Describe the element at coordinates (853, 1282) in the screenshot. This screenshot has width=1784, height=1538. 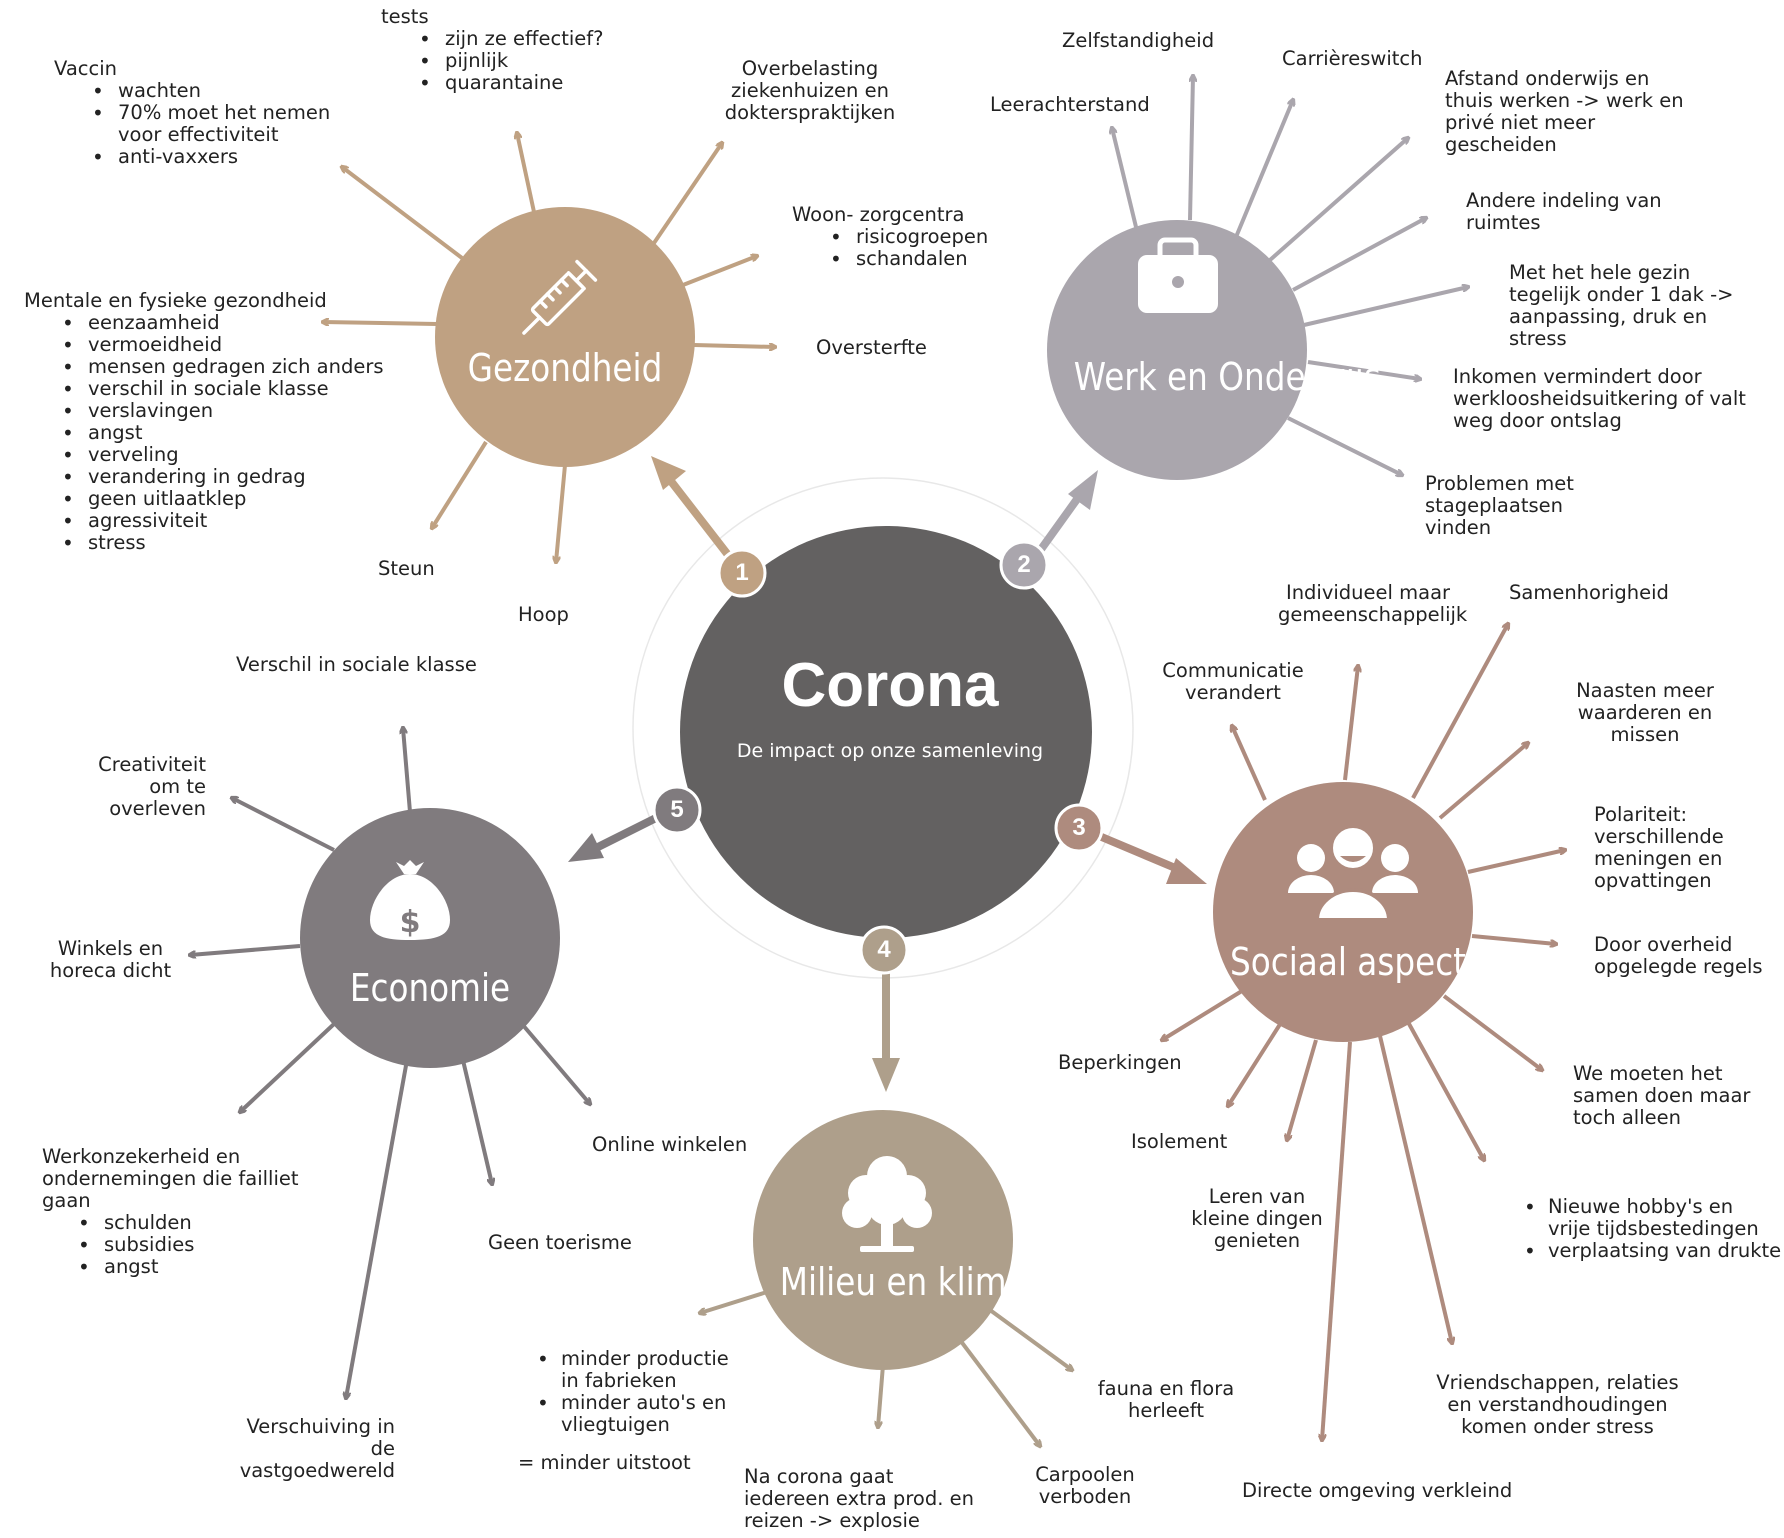
I see `hub-milieu-title-line1: Milieu en` at that location.